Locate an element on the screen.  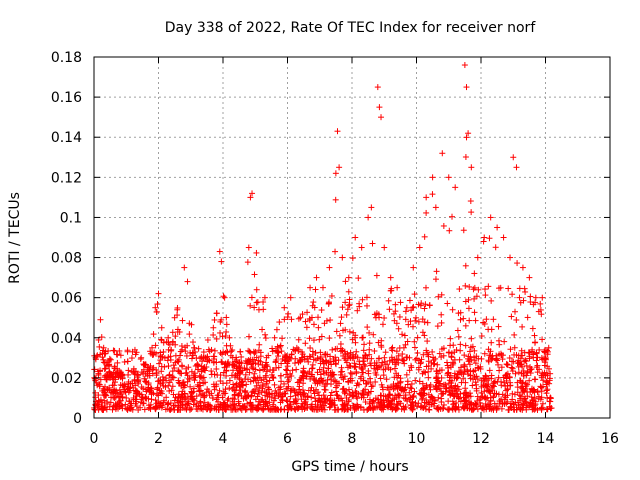
y-tick-label: 0.06 is located at coordinates (66, 299).